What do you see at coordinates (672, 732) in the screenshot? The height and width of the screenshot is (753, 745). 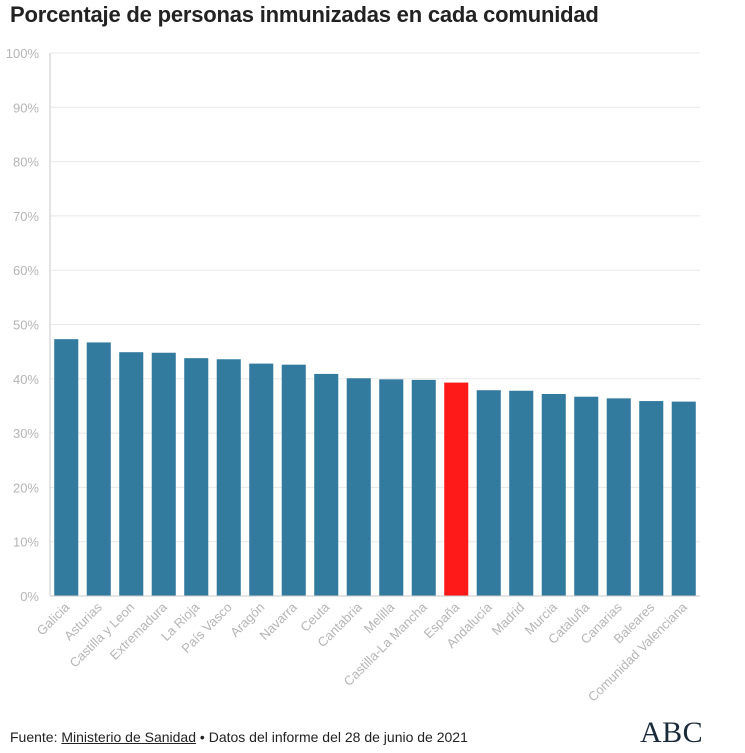 I see `abc-logo: ABC` at bounding box center [672, 732].